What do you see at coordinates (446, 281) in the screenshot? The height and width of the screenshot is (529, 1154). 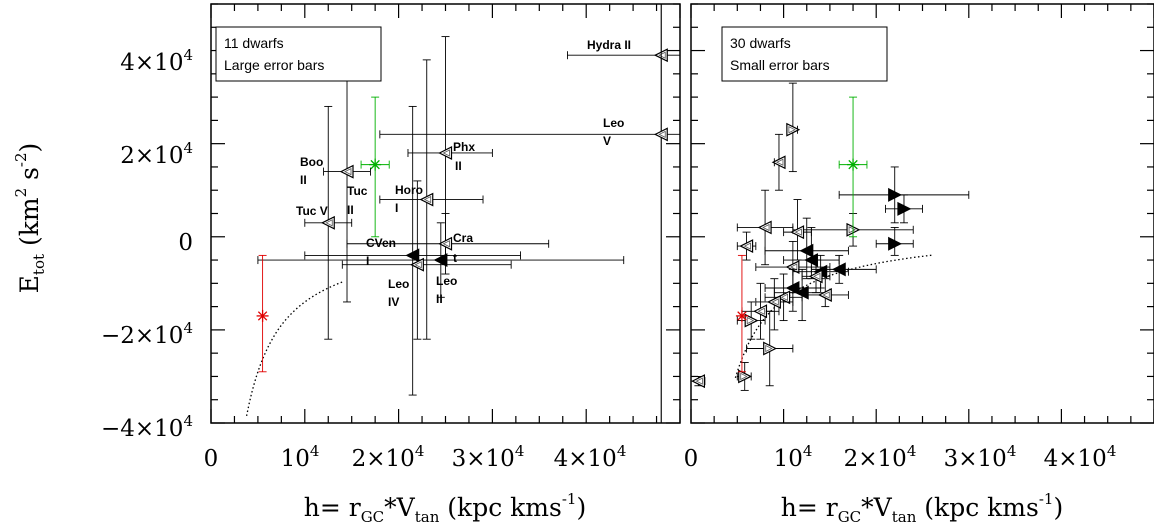 I see `label-leo-ii-1: Leo` at bounding box center [446, 281].